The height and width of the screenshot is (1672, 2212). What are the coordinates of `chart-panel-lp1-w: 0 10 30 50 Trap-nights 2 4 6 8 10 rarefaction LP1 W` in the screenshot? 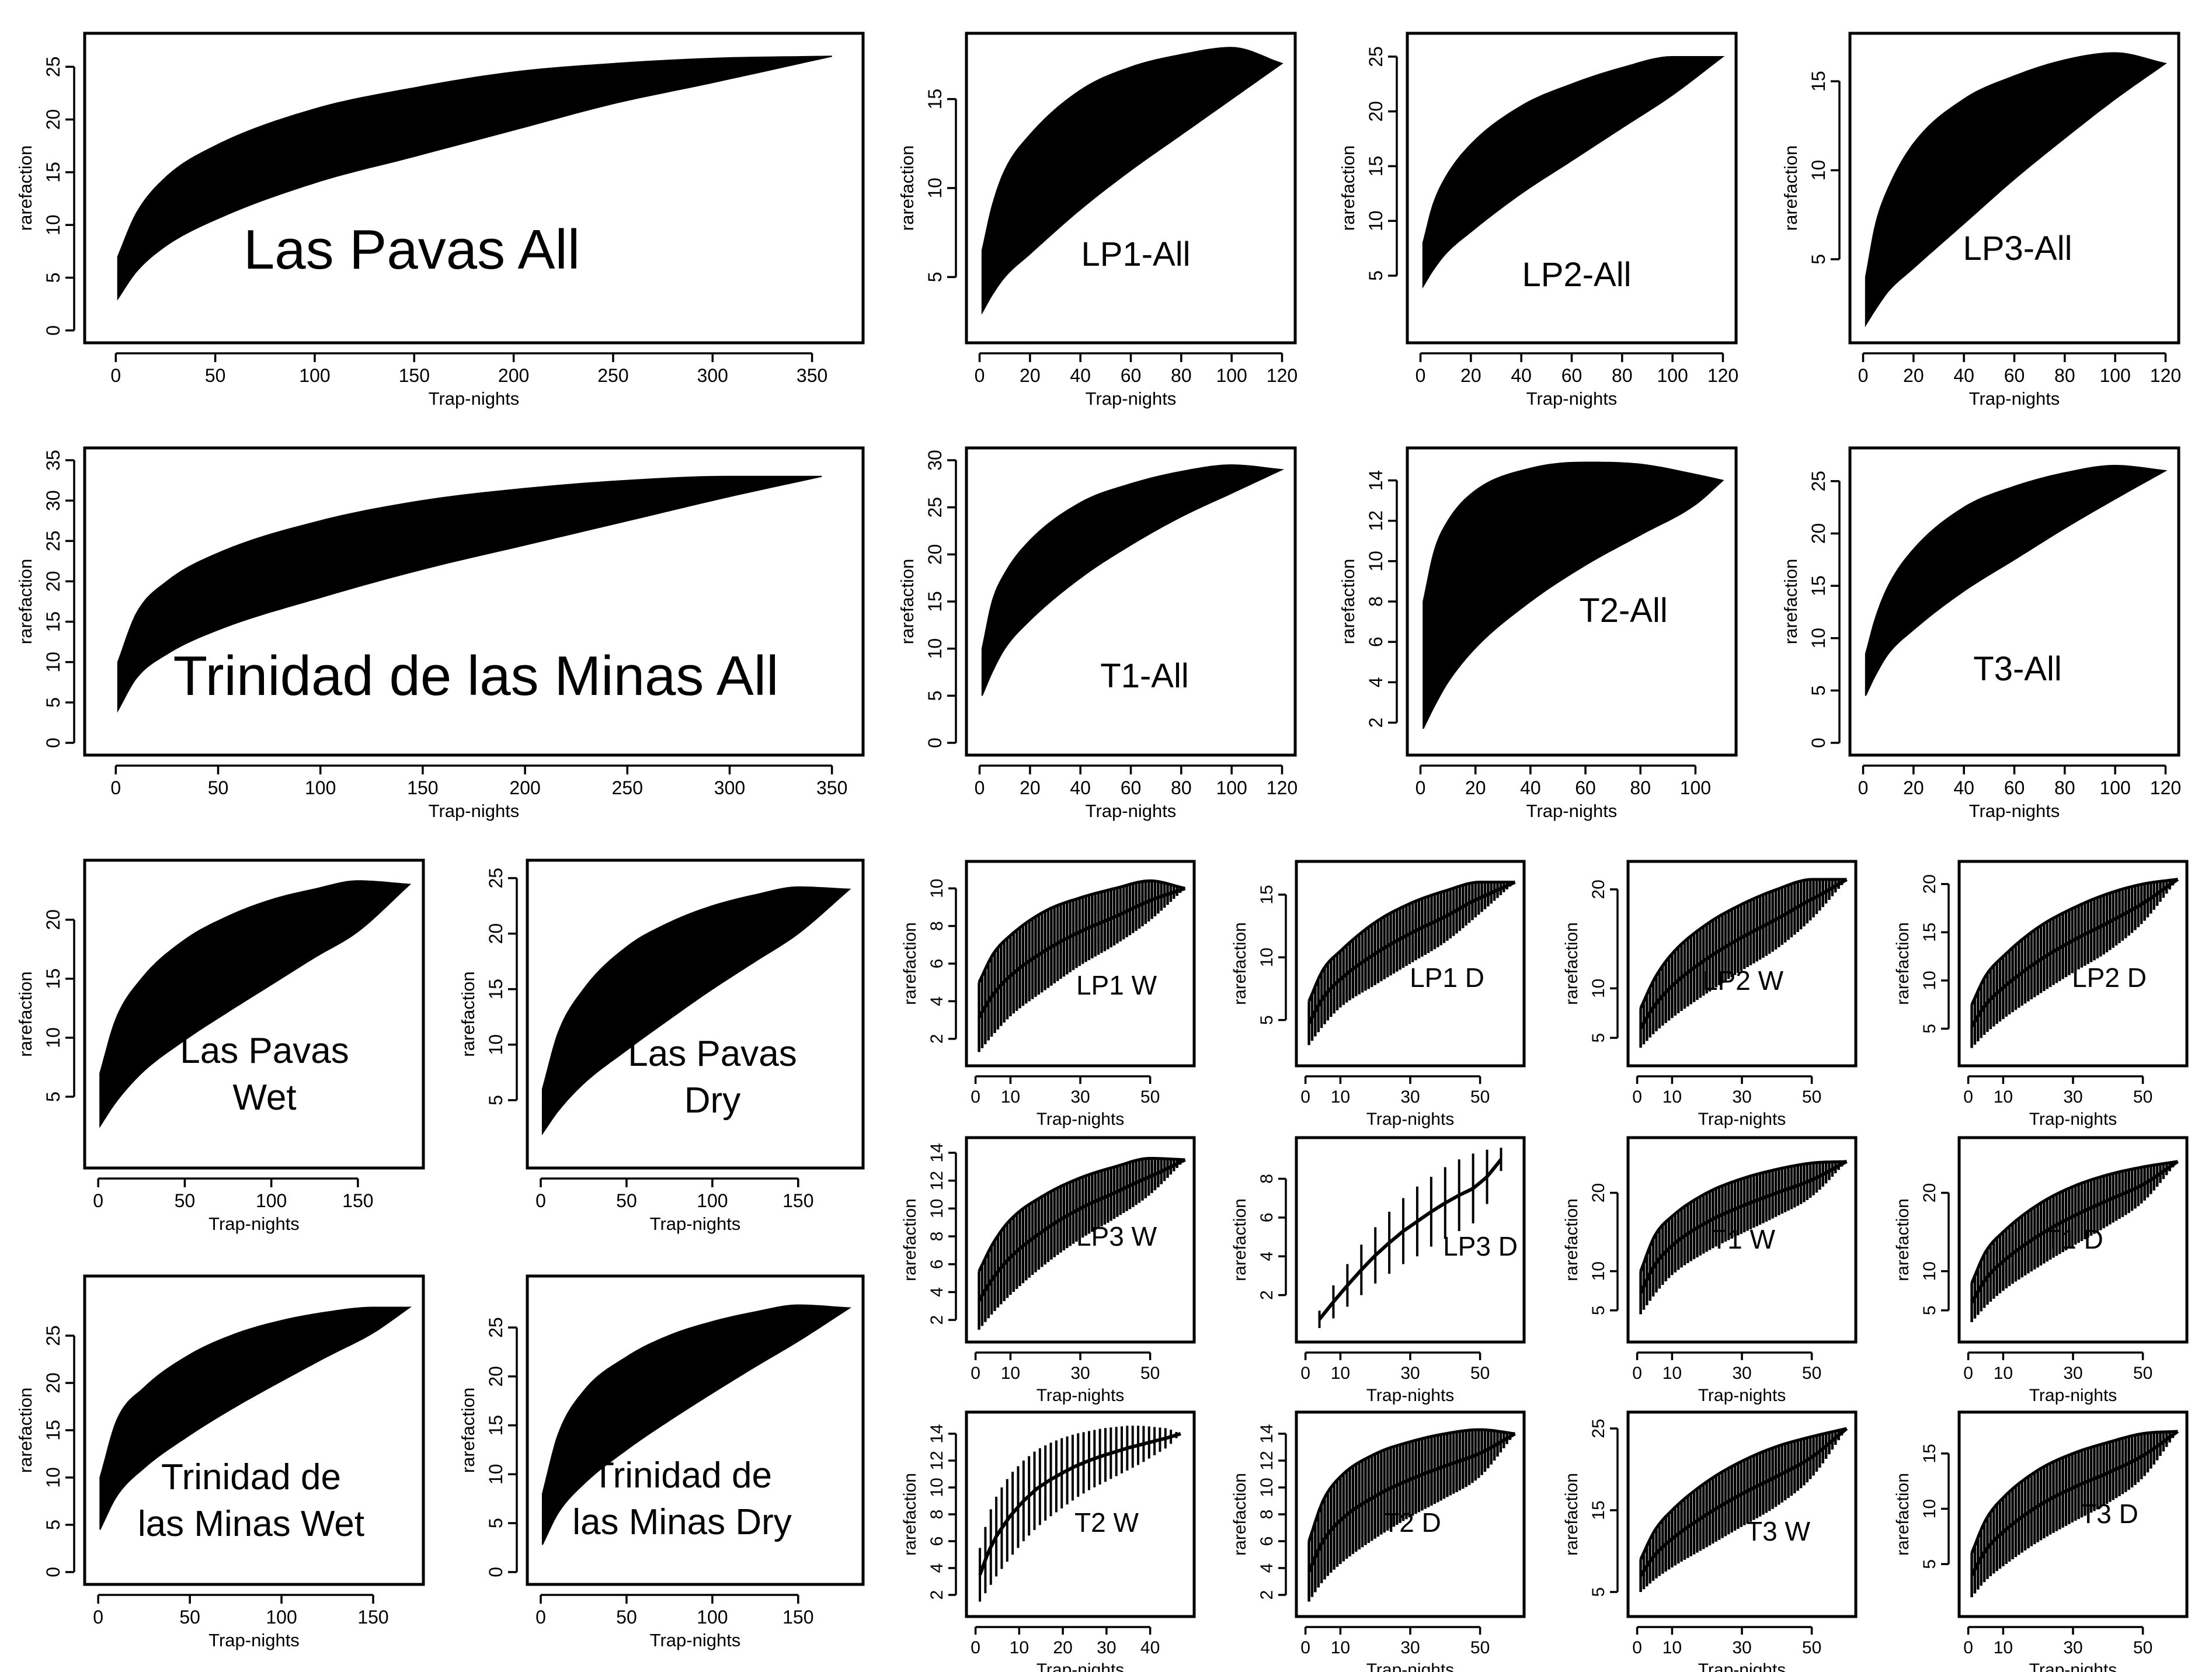 It's located at (1048, 995).